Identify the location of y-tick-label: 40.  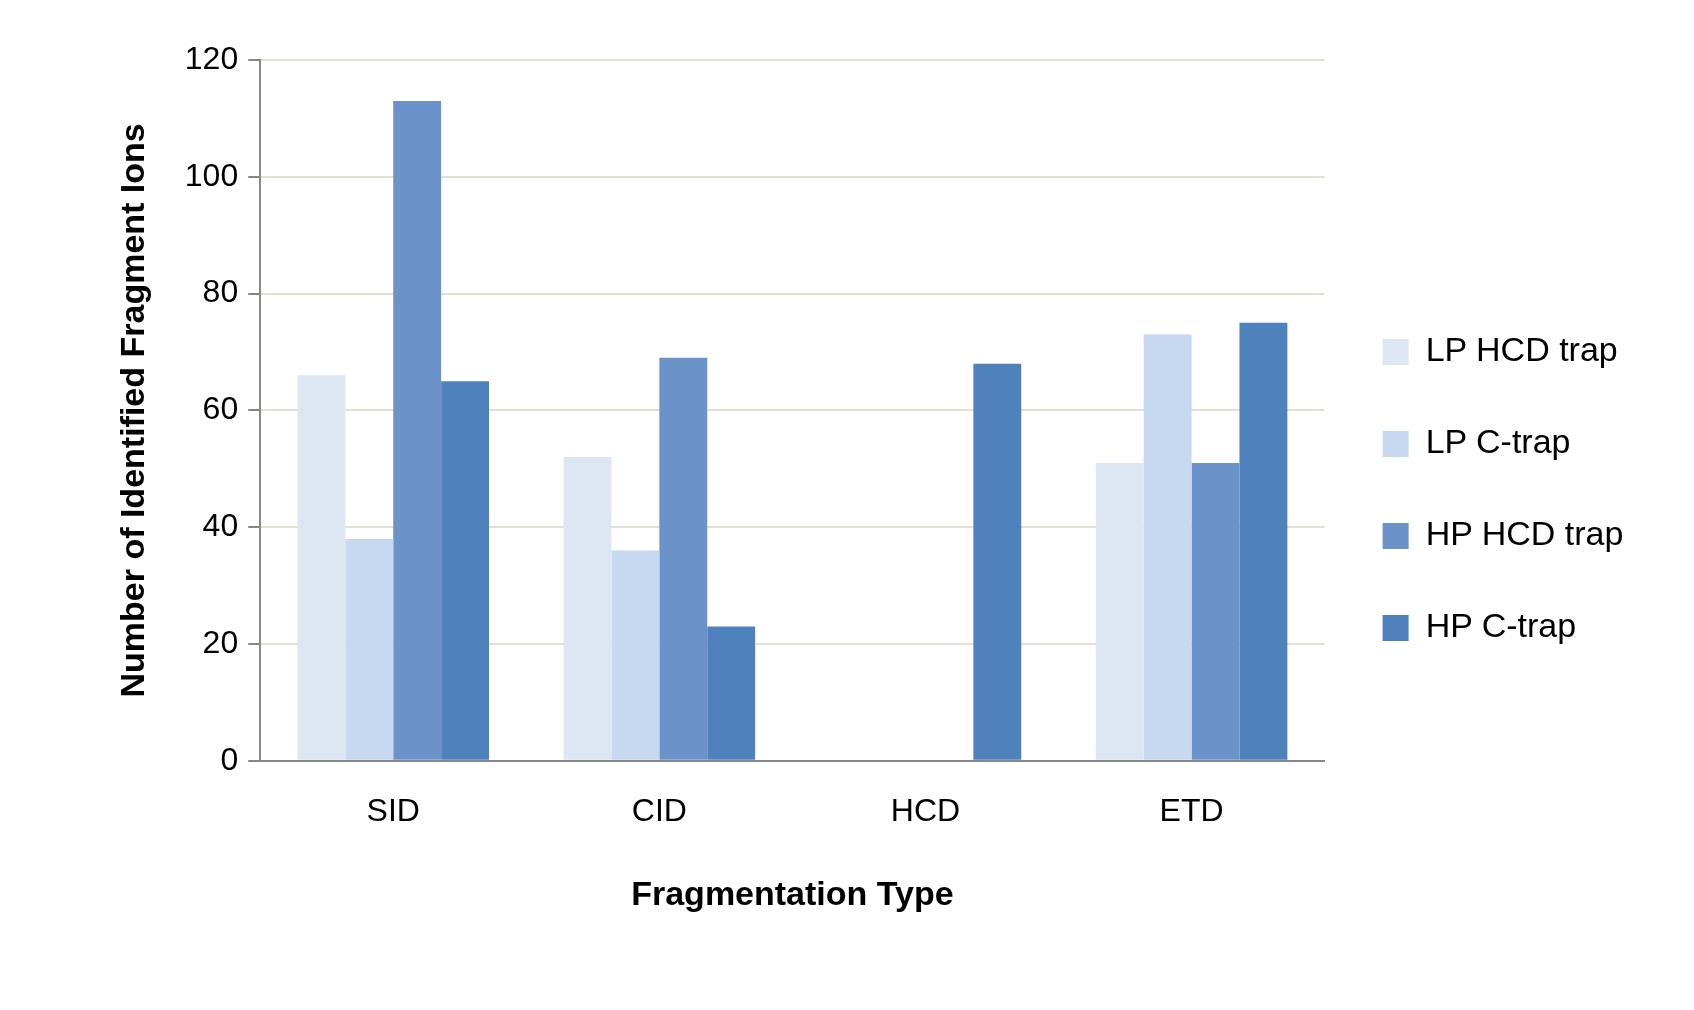
(220, 525).